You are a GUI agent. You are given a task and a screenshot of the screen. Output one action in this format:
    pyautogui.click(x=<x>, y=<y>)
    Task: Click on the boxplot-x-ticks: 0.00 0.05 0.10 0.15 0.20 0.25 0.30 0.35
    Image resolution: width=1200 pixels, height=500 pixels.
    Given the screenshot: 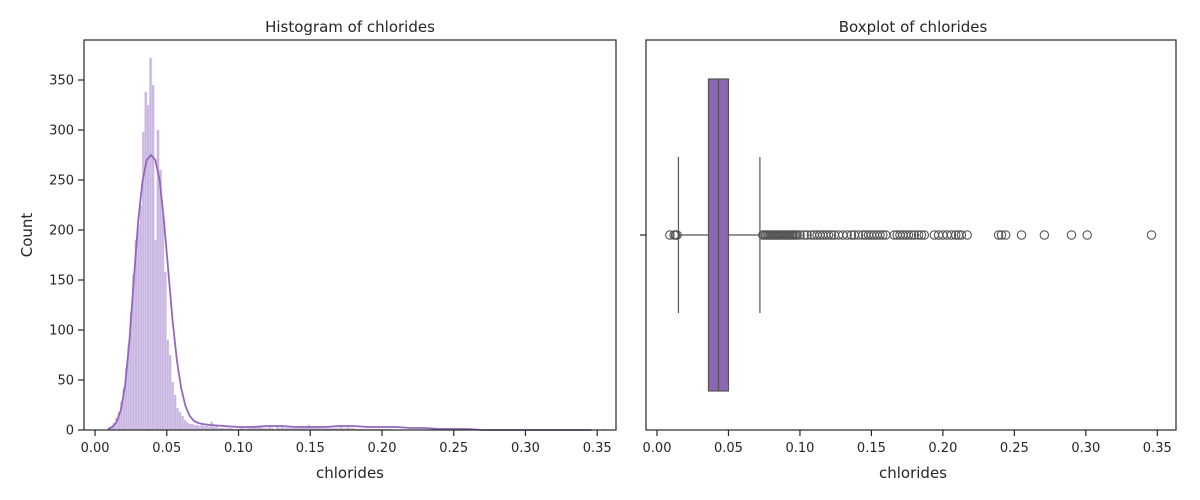 What is the action you would take?
    pyautogui.click(x=907, y=443)
    